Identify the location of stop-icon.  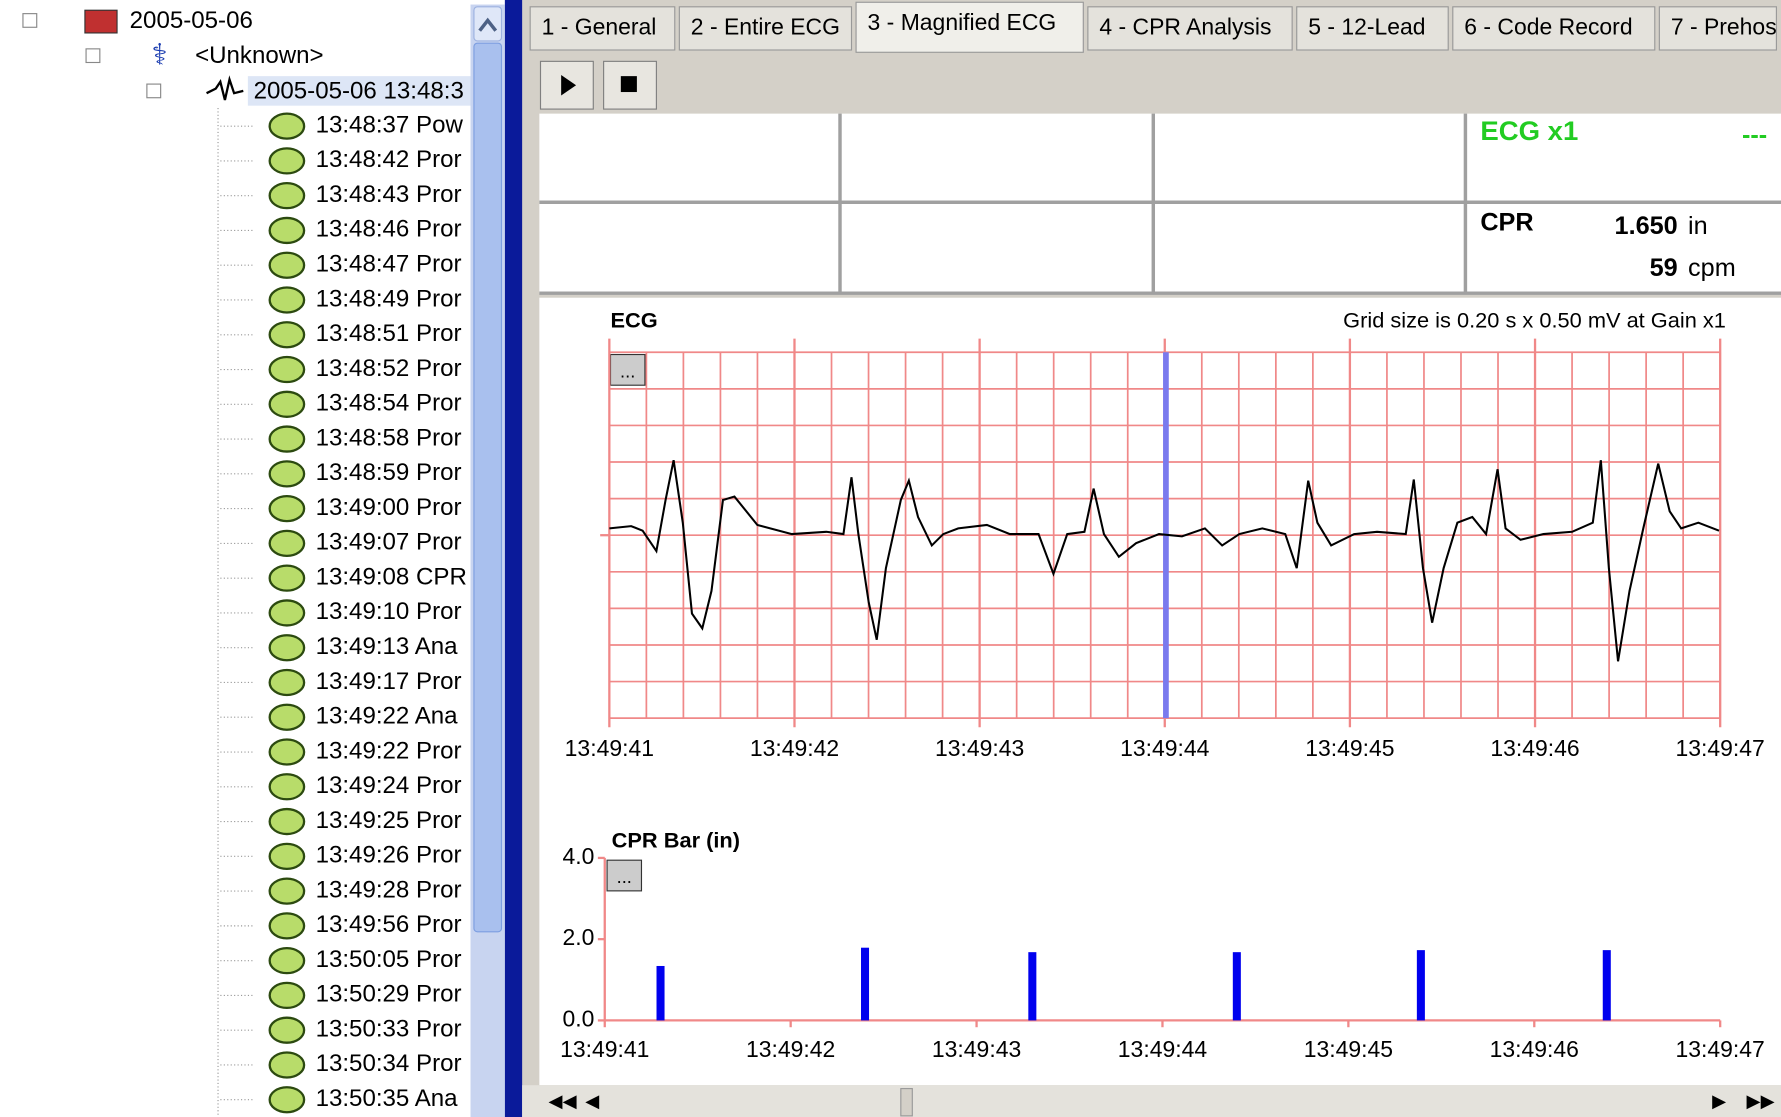
(628, 84).